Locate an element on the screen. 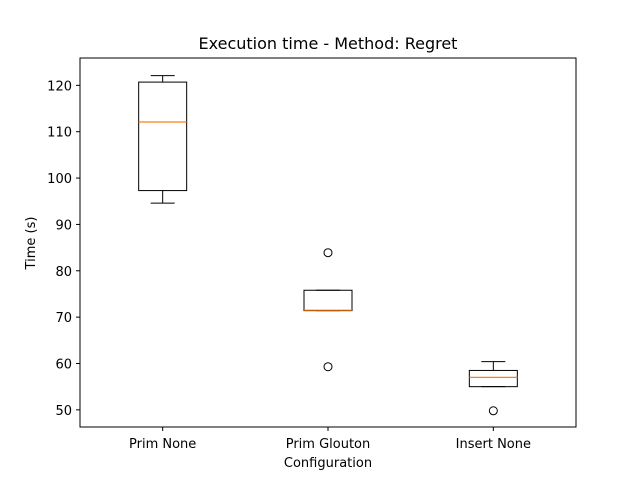 Image resolution: width=640 pixels, height=480 pixels. x-tick-label: Prim None is located at coordinates (162, 444).